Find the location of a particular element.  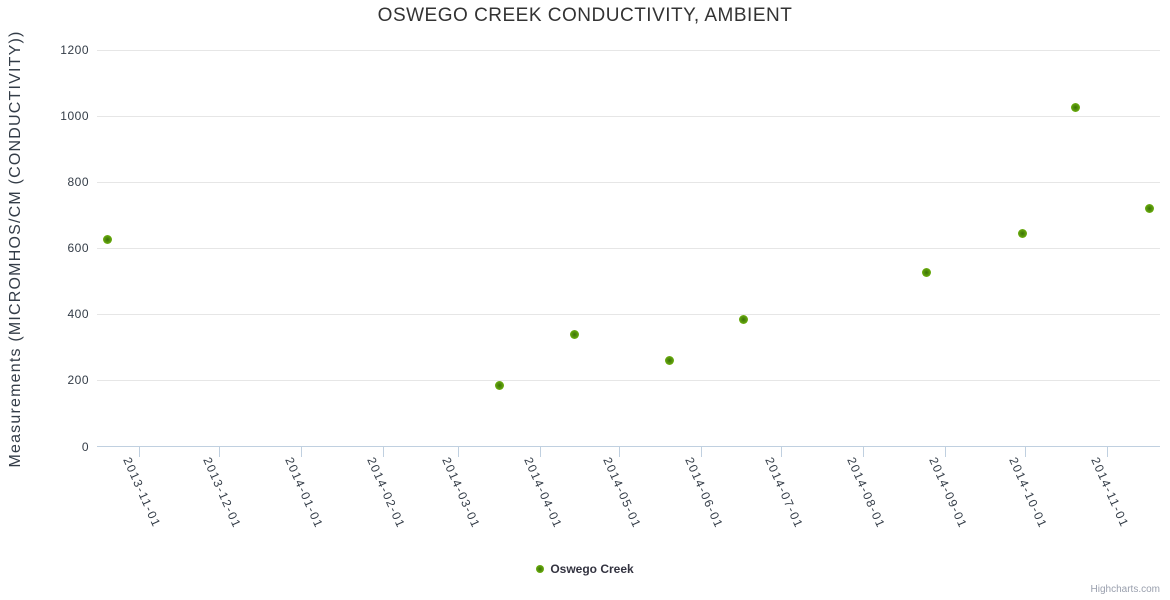

x-axis-label: 2014-11-01 is located at coordinates (1110, 492).